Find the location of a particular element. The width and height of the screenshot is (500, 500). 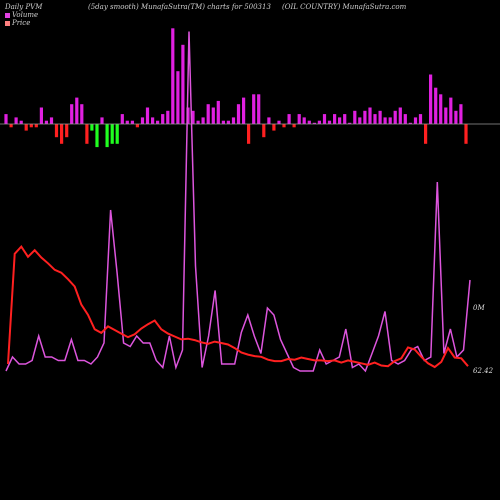

legend-price-swatch is located at coordinates (7, 23).